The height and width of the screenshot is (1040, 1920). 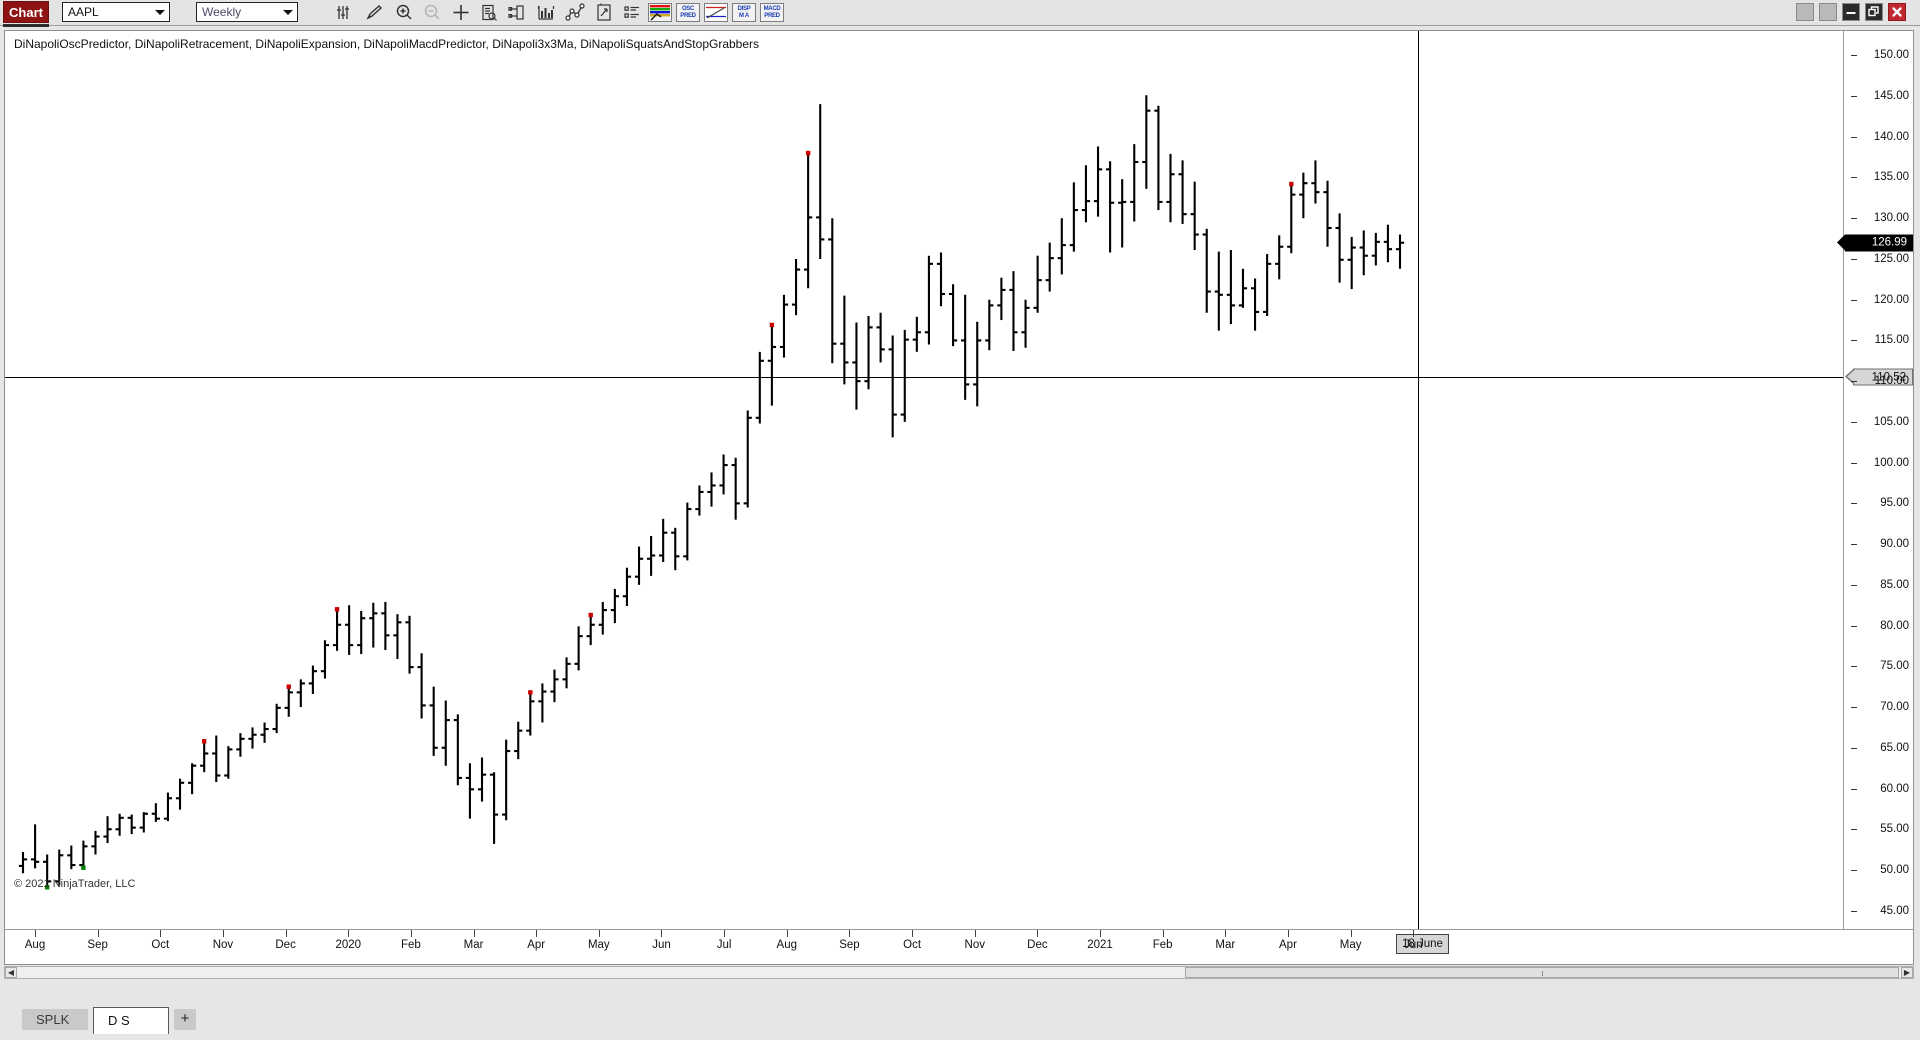 I want to click on zoom-in-icon, so click(x=404, y=12).